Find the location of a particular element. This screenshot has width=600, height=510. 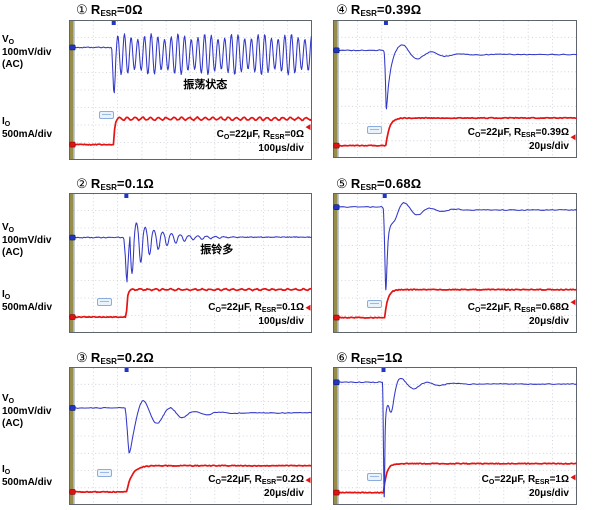

panel-title-1: ① RESR=0Ω is located at coordinates (109, 10).